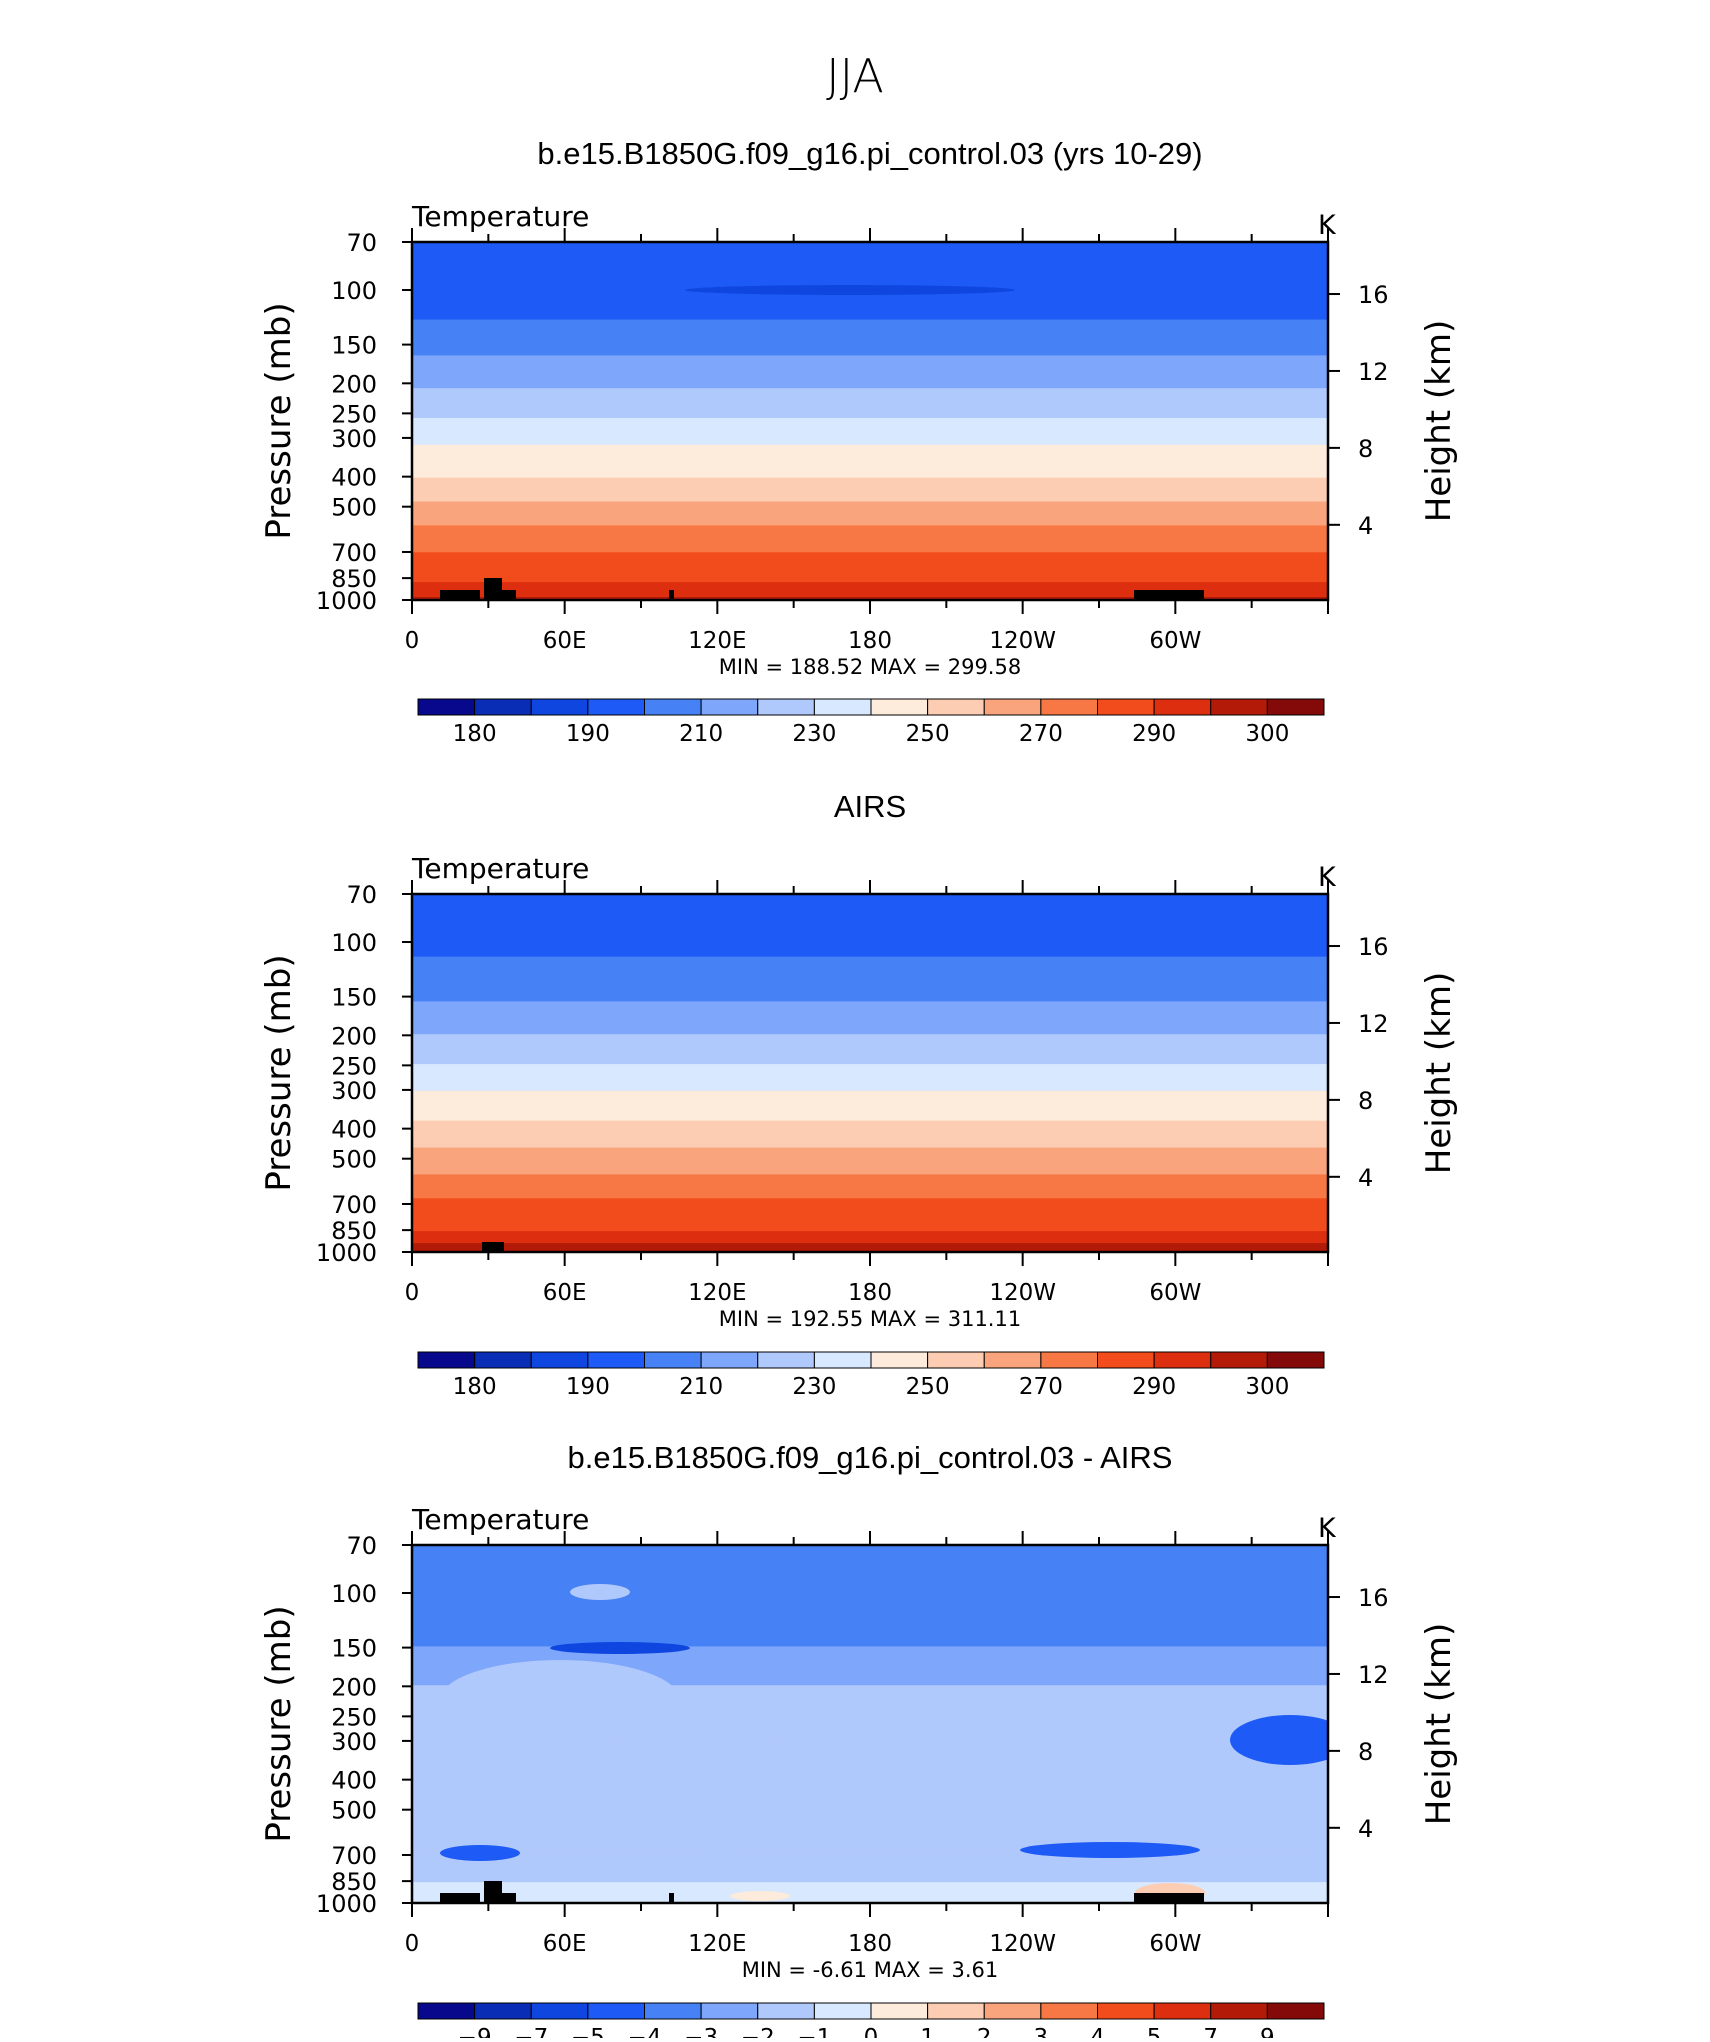 The width and height of the screenshot is (1710, 2042). Describe the element at coordinates (1365, 449) in the screenshot. I see `y-right-tick-label: 8` at that location.